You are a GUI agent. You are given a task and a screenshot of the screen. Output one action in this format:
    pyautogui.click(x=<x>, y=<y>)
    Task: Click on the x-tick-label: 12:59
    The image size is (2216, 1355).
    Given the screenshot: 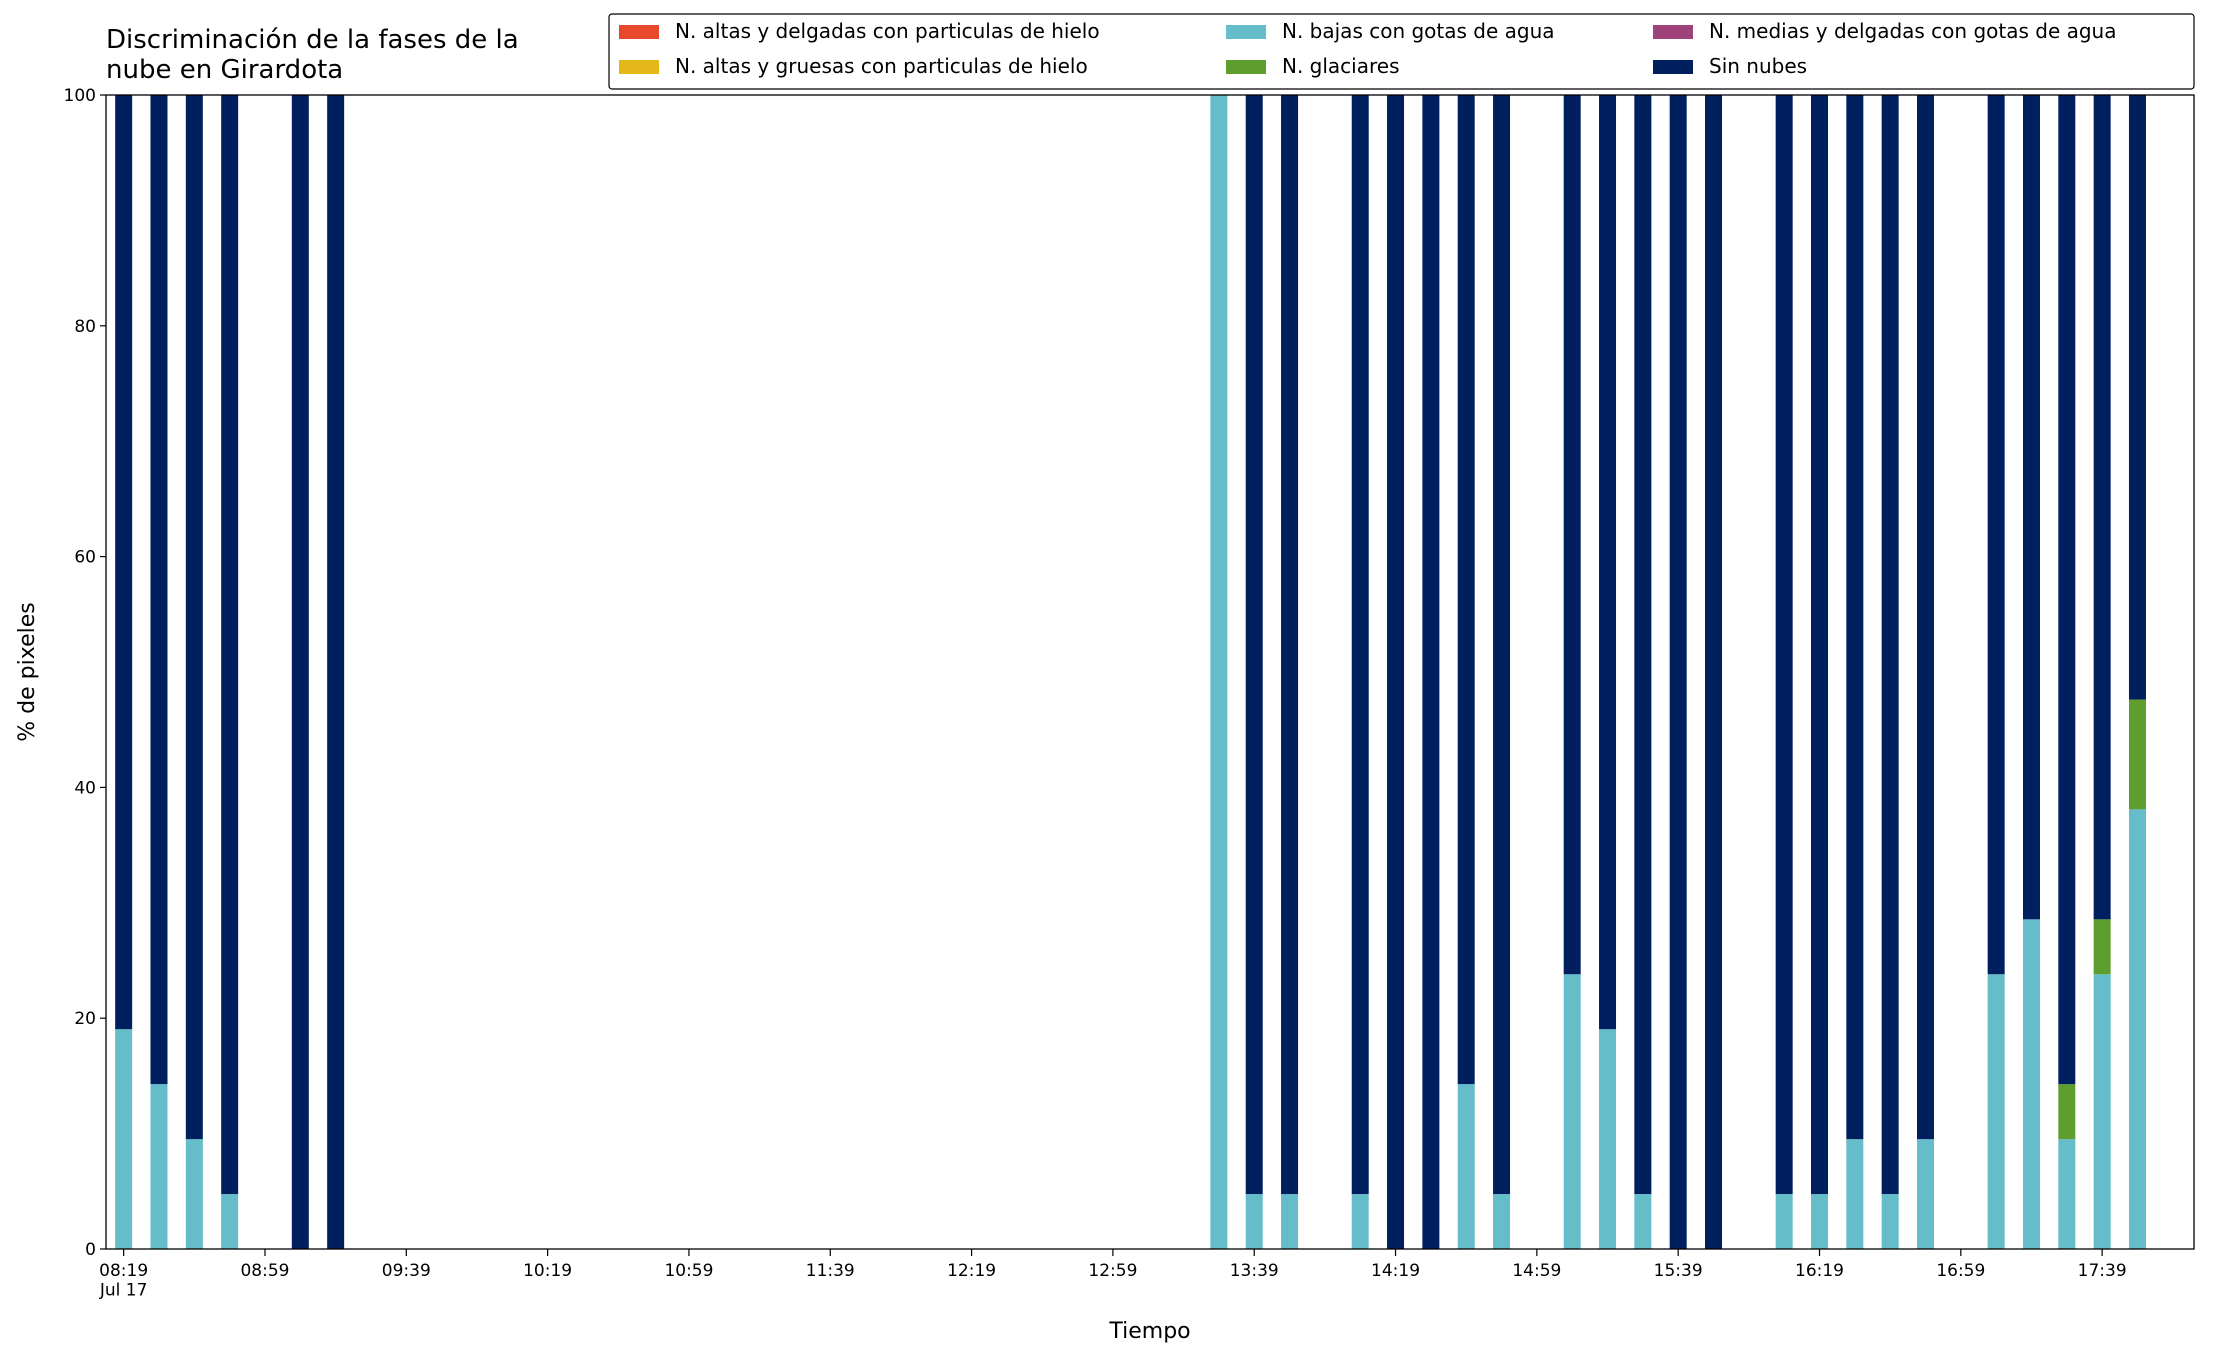 What is the action you would take?
    pyautogui.click(x=1112, y=1271)
    